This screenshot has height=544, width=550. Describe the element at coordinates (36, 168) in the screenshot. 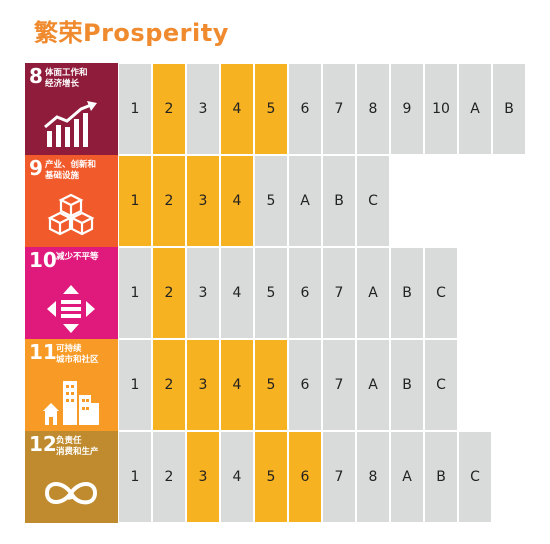

I see `goal-number: 9` at that location.